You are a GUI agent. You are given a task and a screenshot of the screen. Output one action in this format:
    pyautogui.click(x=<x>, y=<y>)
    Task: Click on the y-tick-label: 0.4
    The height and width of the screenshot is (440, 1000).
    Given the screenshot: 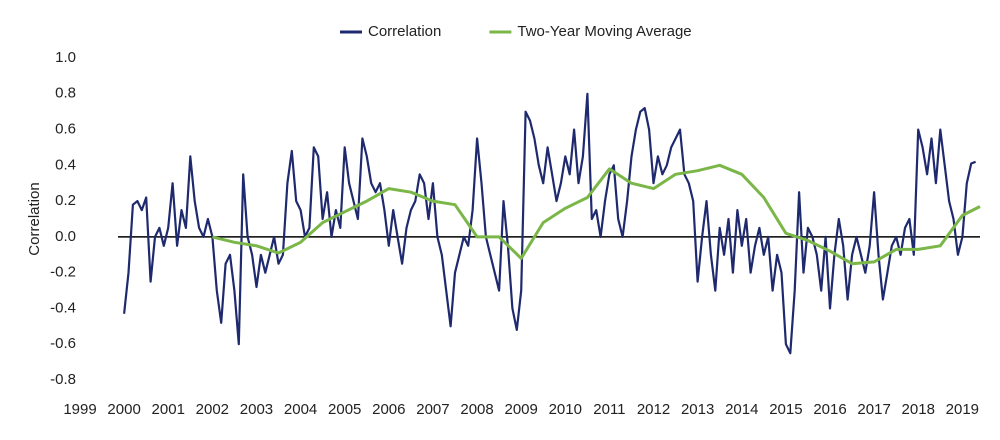 What is the action you would take?
    pyautogui.click(x=65, y=164)
    